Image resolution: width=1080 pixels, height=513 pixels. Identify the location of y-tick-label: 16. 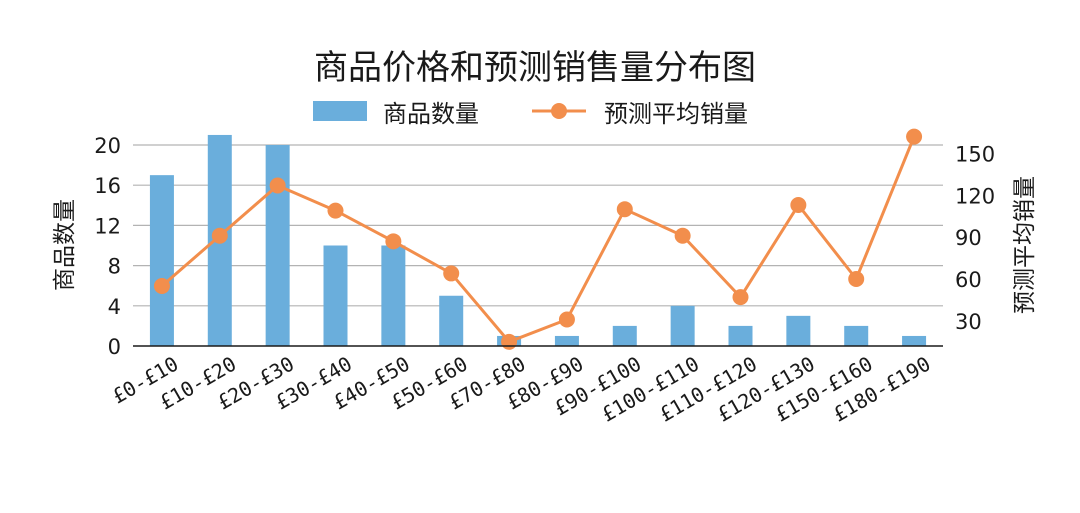
(107, 186).